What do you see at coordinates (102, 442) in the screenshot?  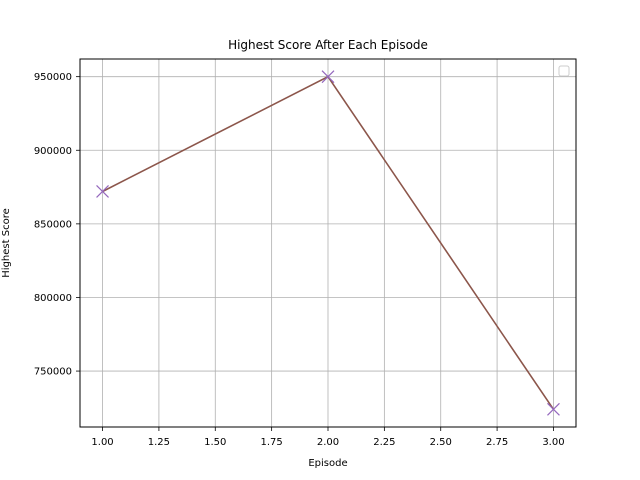 I see `x-tick-label: 1.00` at bounding box center [102, 442].